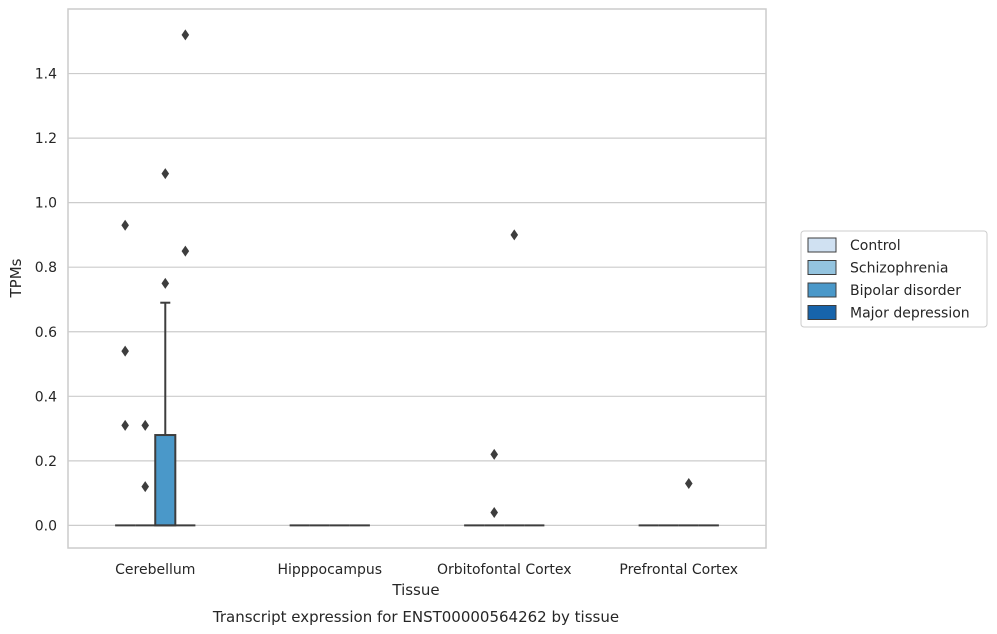  I want to click on box-body, so click(165, 480).